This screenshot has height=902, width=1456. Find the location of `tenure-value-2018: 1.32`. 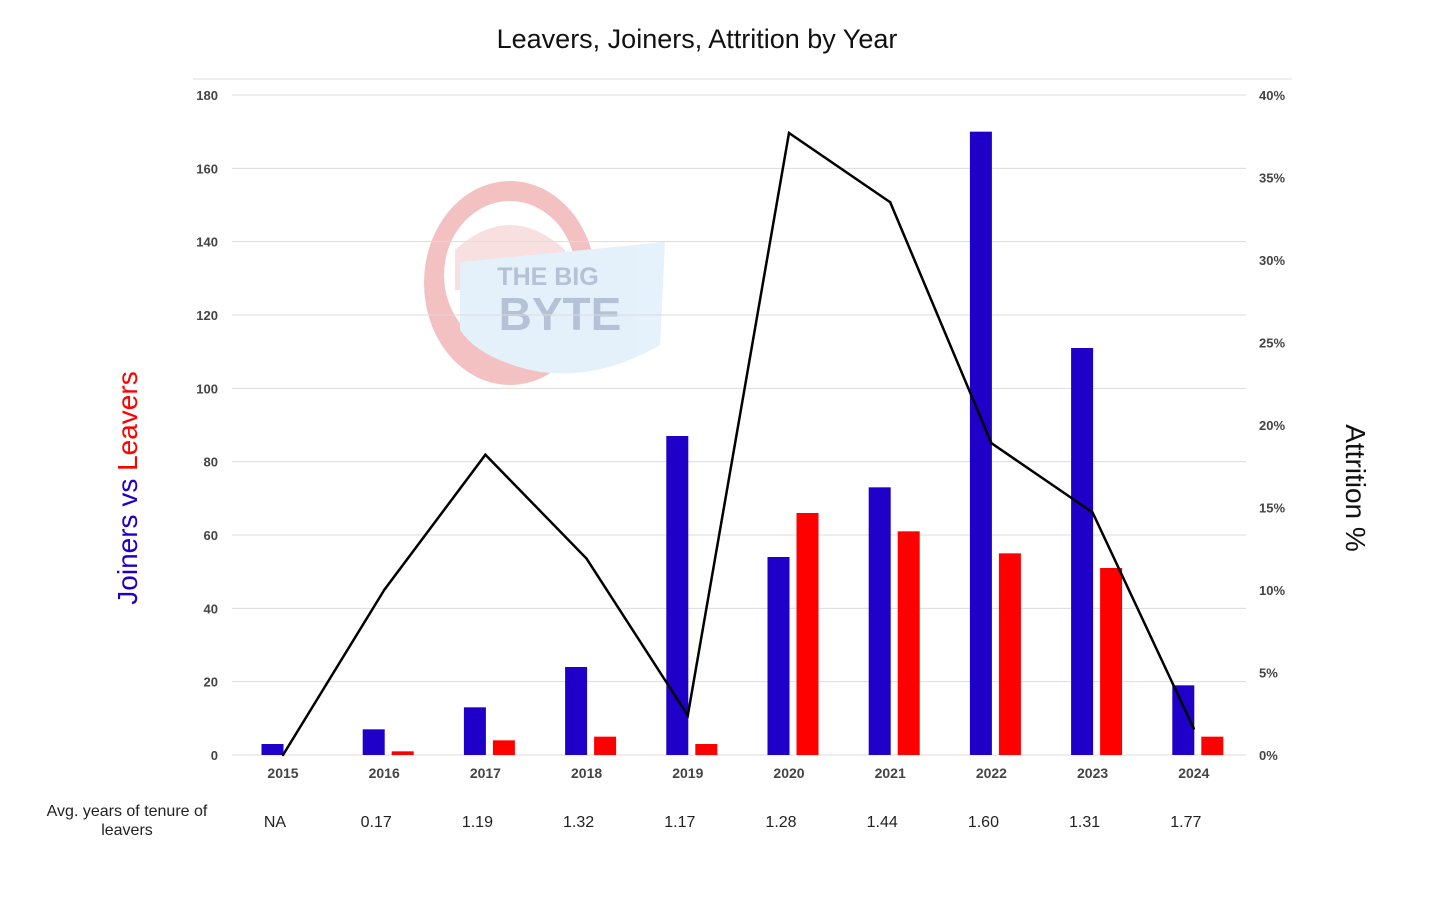

tenure-value-2018: 1.32 is located at coordinates (578, 822).